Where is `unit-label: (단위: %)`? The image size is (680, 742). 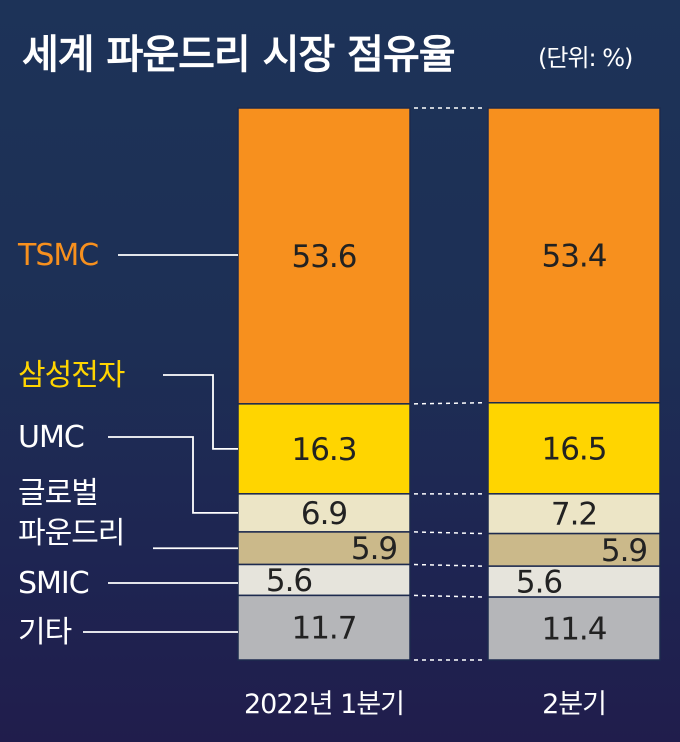 unit-label: (단위: %) is located at coordinates (585, 58).